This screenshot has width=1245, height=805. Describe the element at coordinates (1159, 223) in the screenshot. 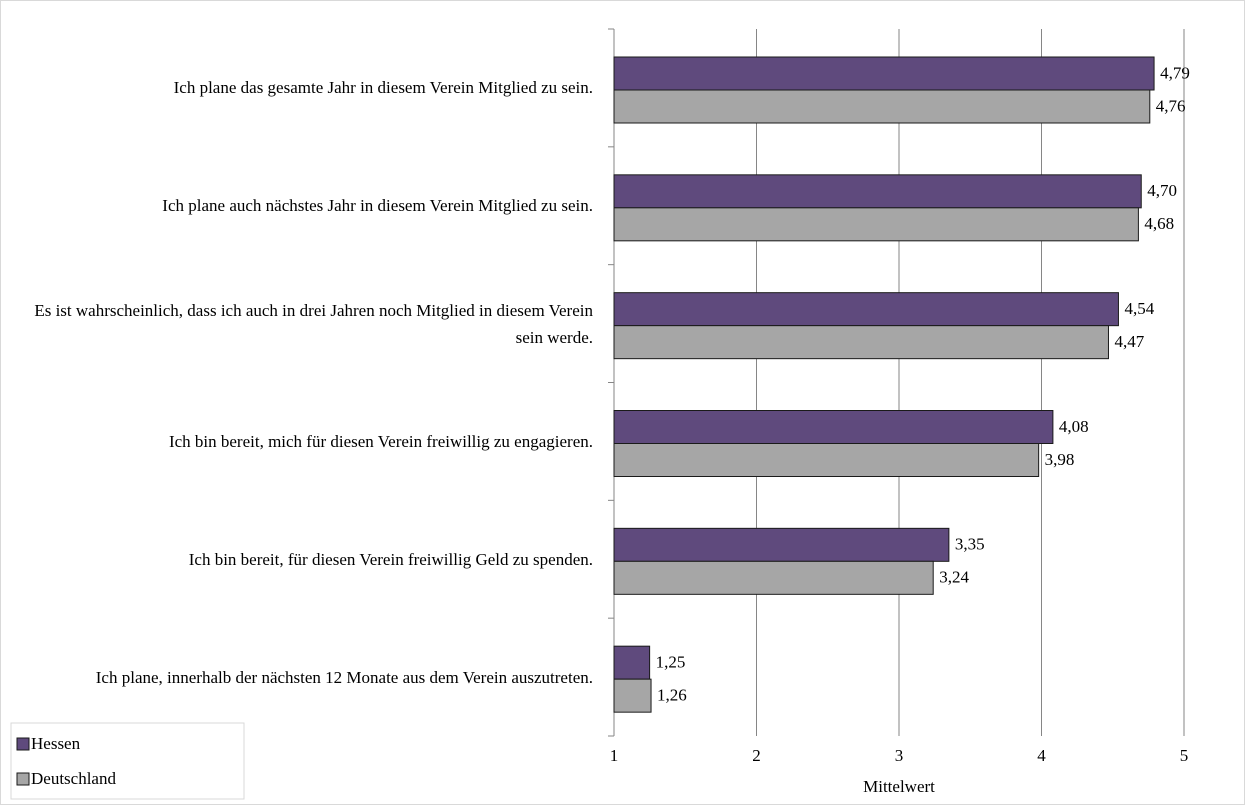

I see `data-label: 4,68` at that location.